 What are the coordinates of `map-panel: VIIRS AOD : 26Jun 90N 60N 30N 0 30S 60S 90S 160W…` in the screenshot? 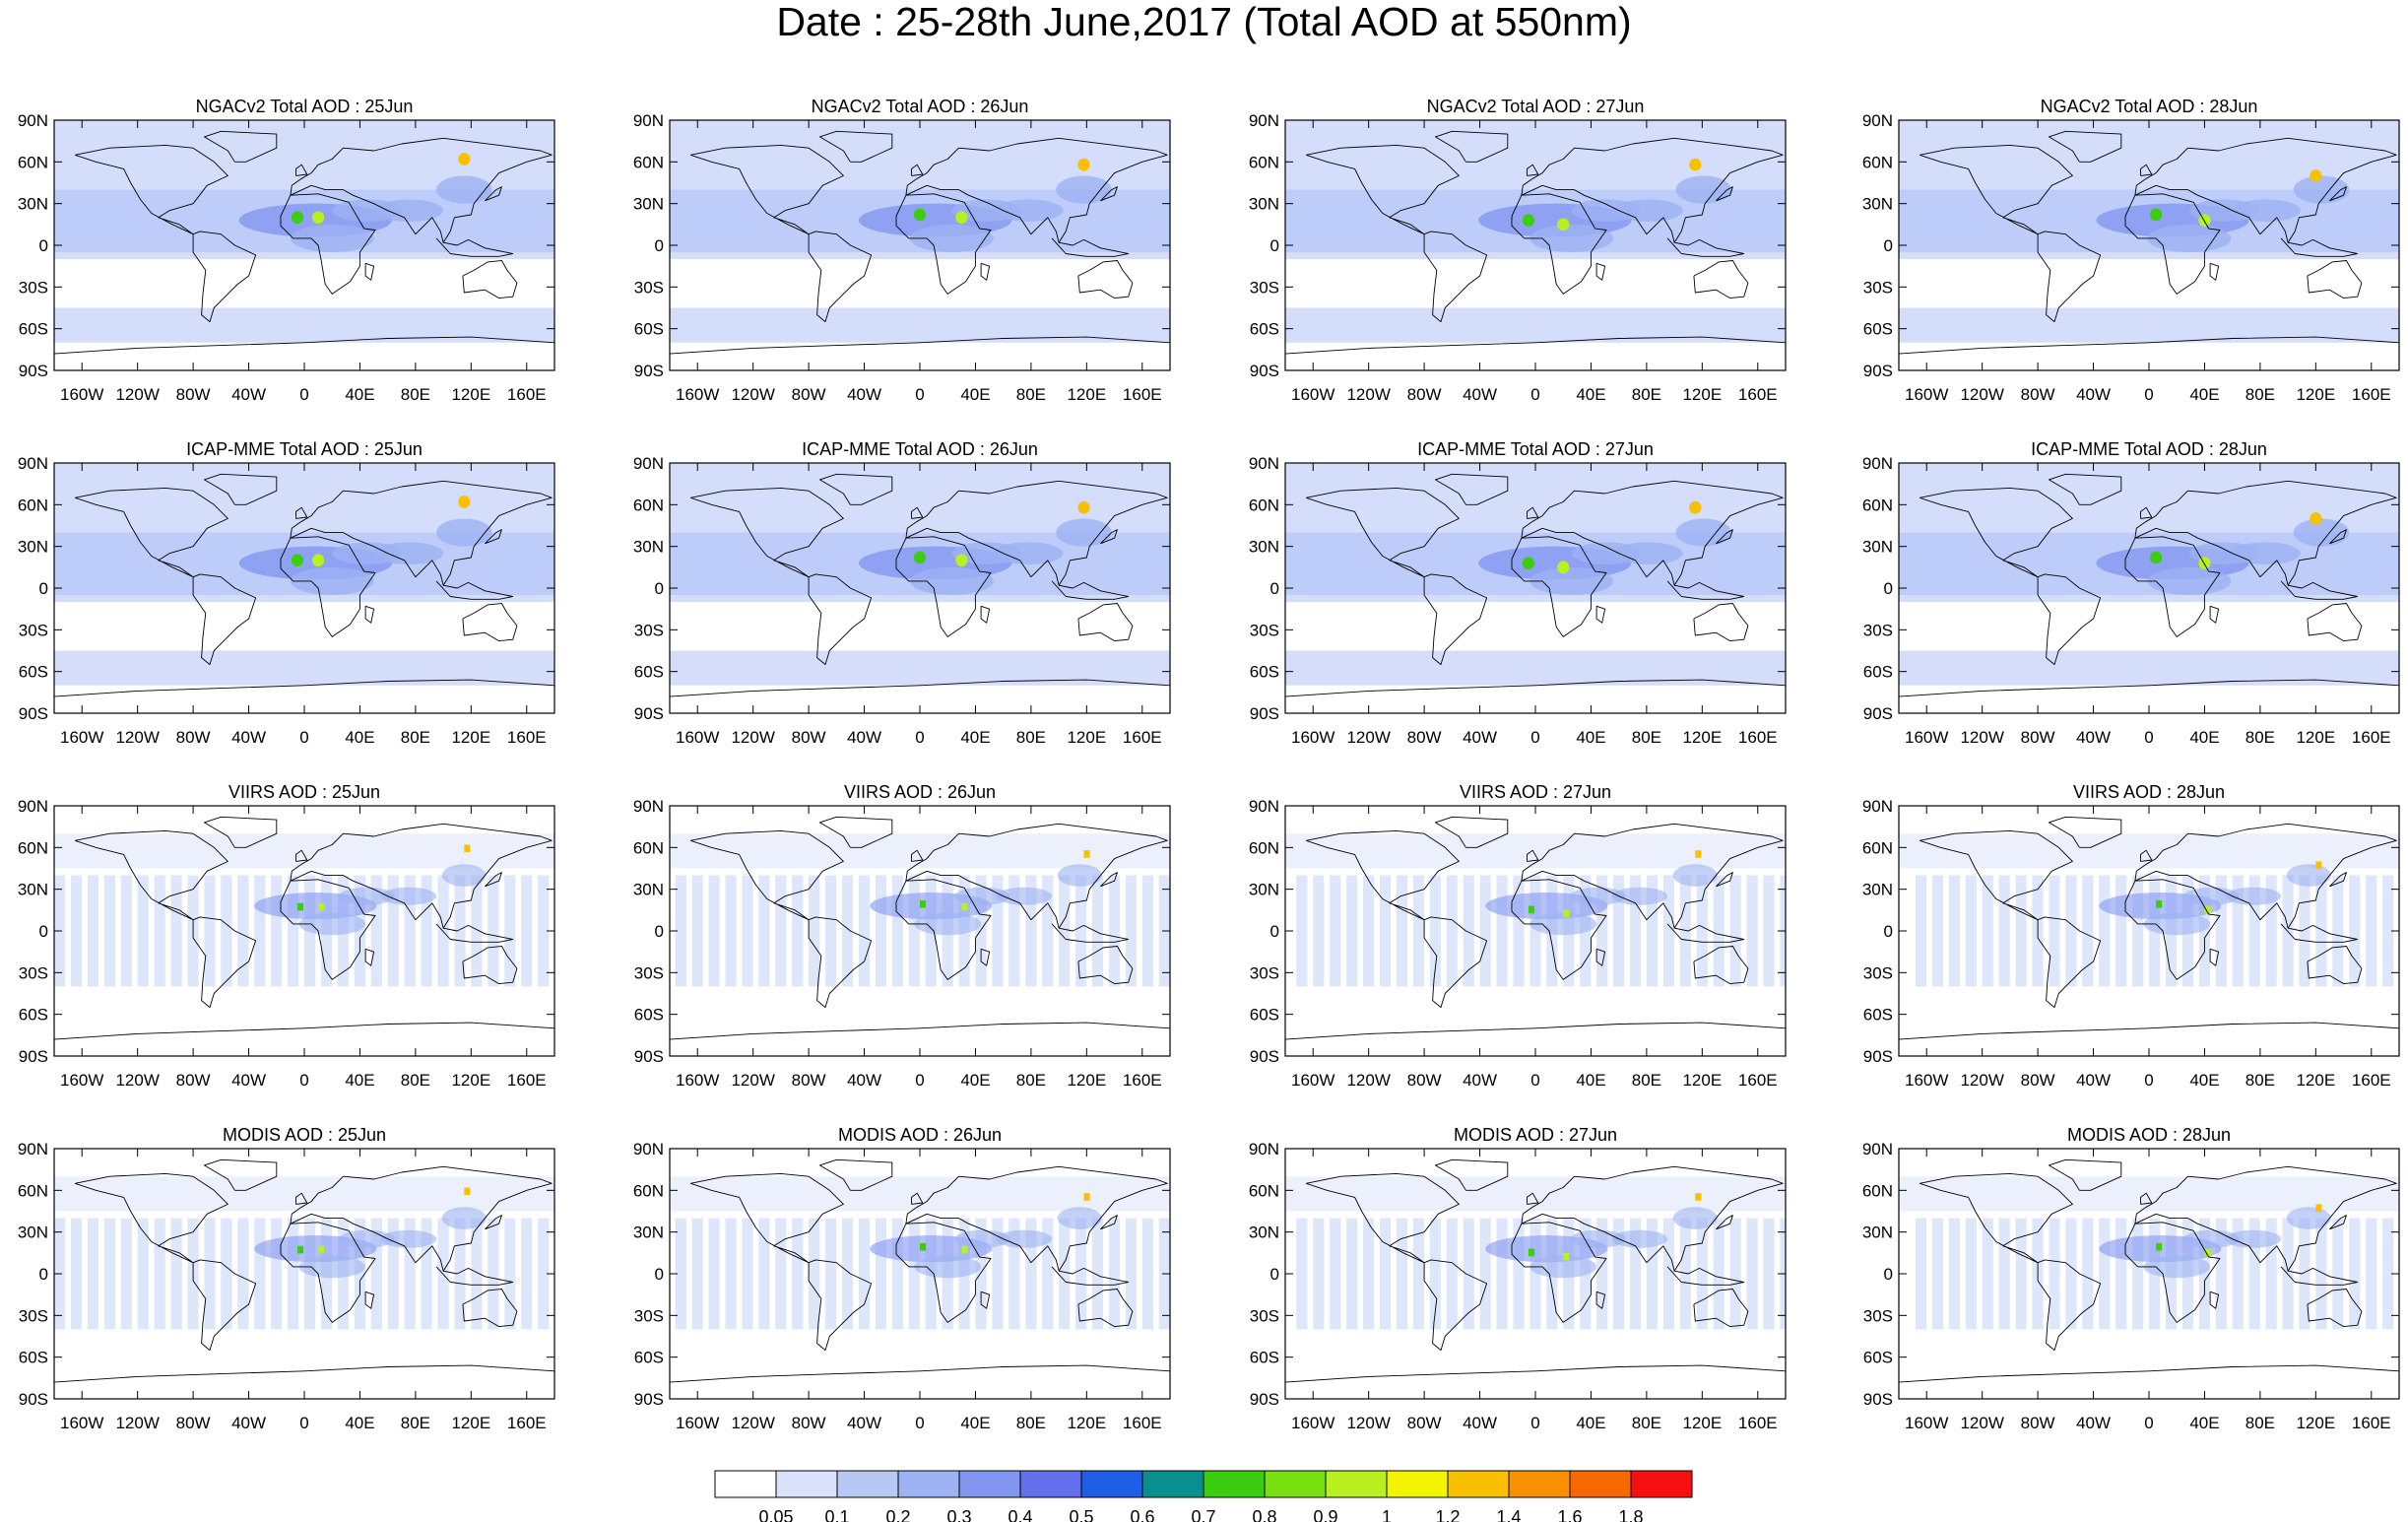 It's located at (902, 936).